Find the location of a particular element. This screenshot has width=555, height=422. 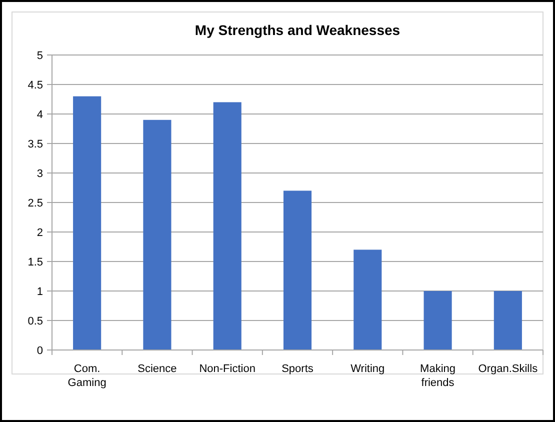

x-tick-label: Organ.Skills is located at coordinates (508, 369).